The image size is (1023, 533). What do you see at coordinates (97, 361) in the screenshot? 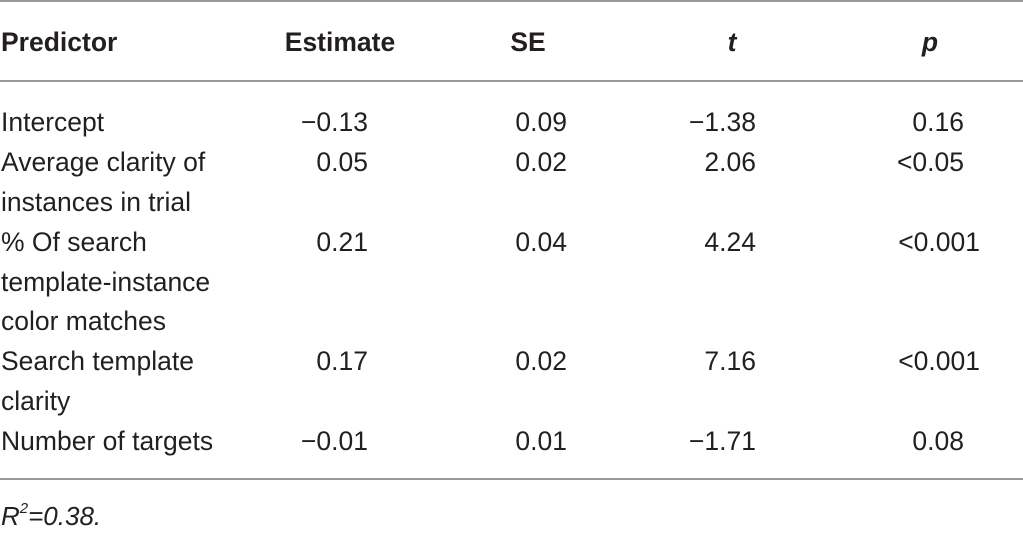
I see `row-predictor: Search template` at bounding box center [97, 361].